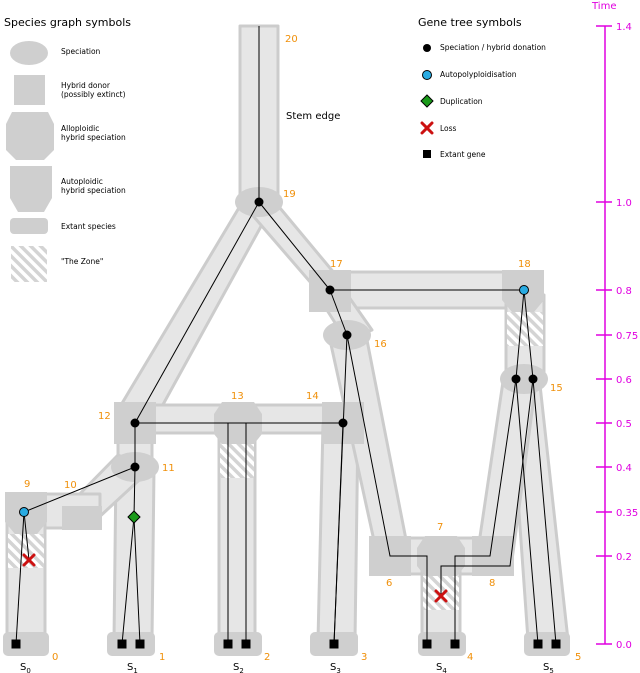 The image size is (640, 673). I want to click on gene-12-13-2a, so click(232, 533).